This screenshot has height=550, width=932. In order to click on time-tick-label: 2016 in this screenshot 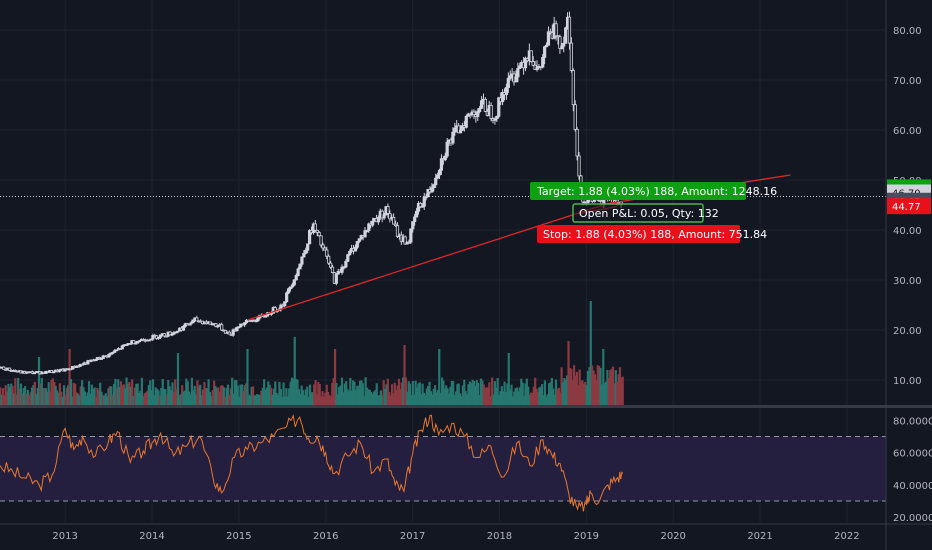, I will do `click(325, 536)`.